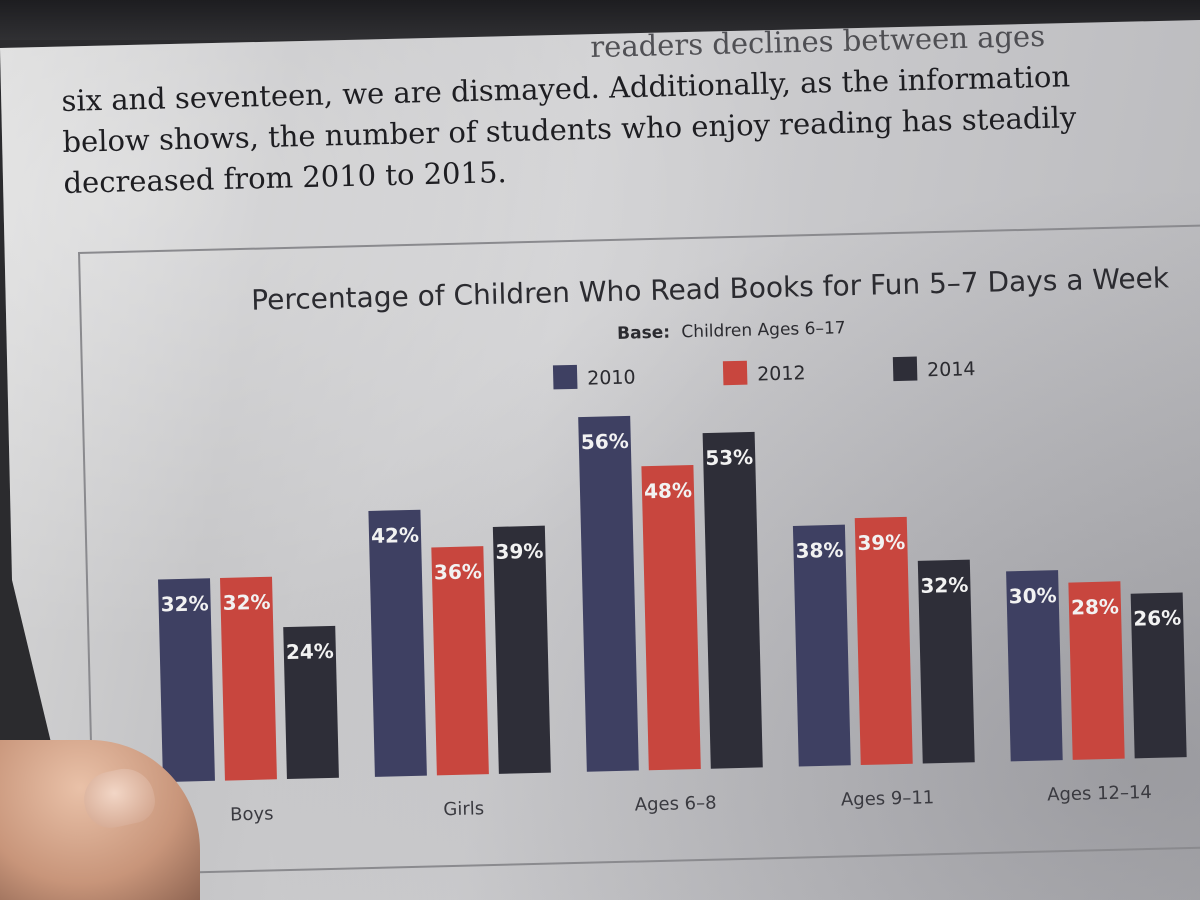  What do you see at coordinates (519, 551) in the screenshot?
I see `data-label-2014-2: 39%` at bounding box center [519, 551].